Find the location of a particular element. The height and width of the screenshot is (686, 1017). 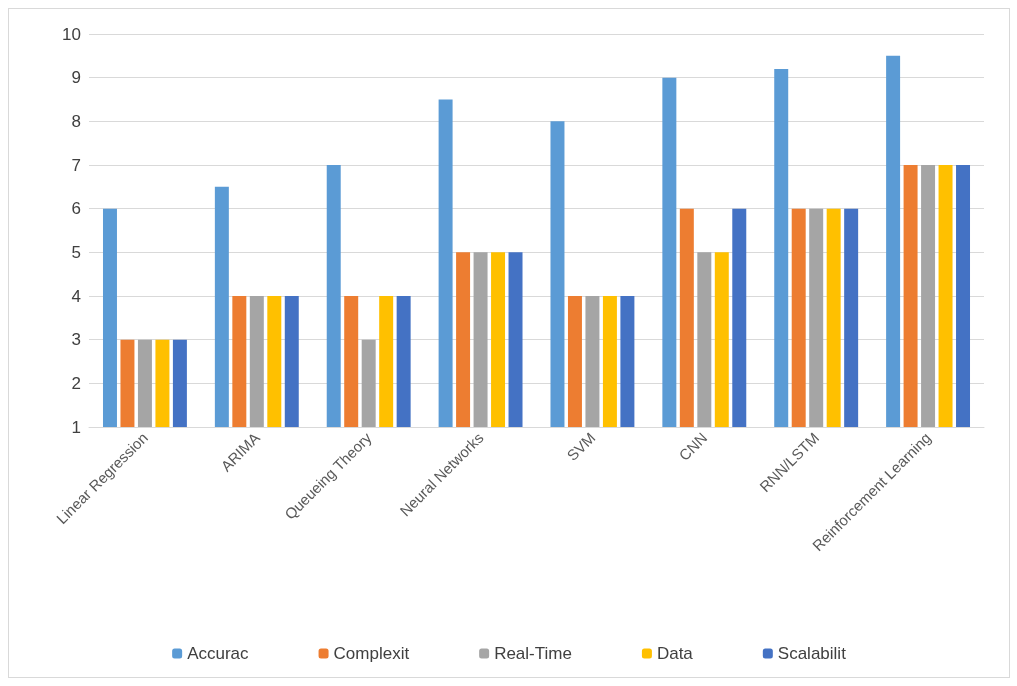

legend-label: Complexit is located at coordinates (371, 653).